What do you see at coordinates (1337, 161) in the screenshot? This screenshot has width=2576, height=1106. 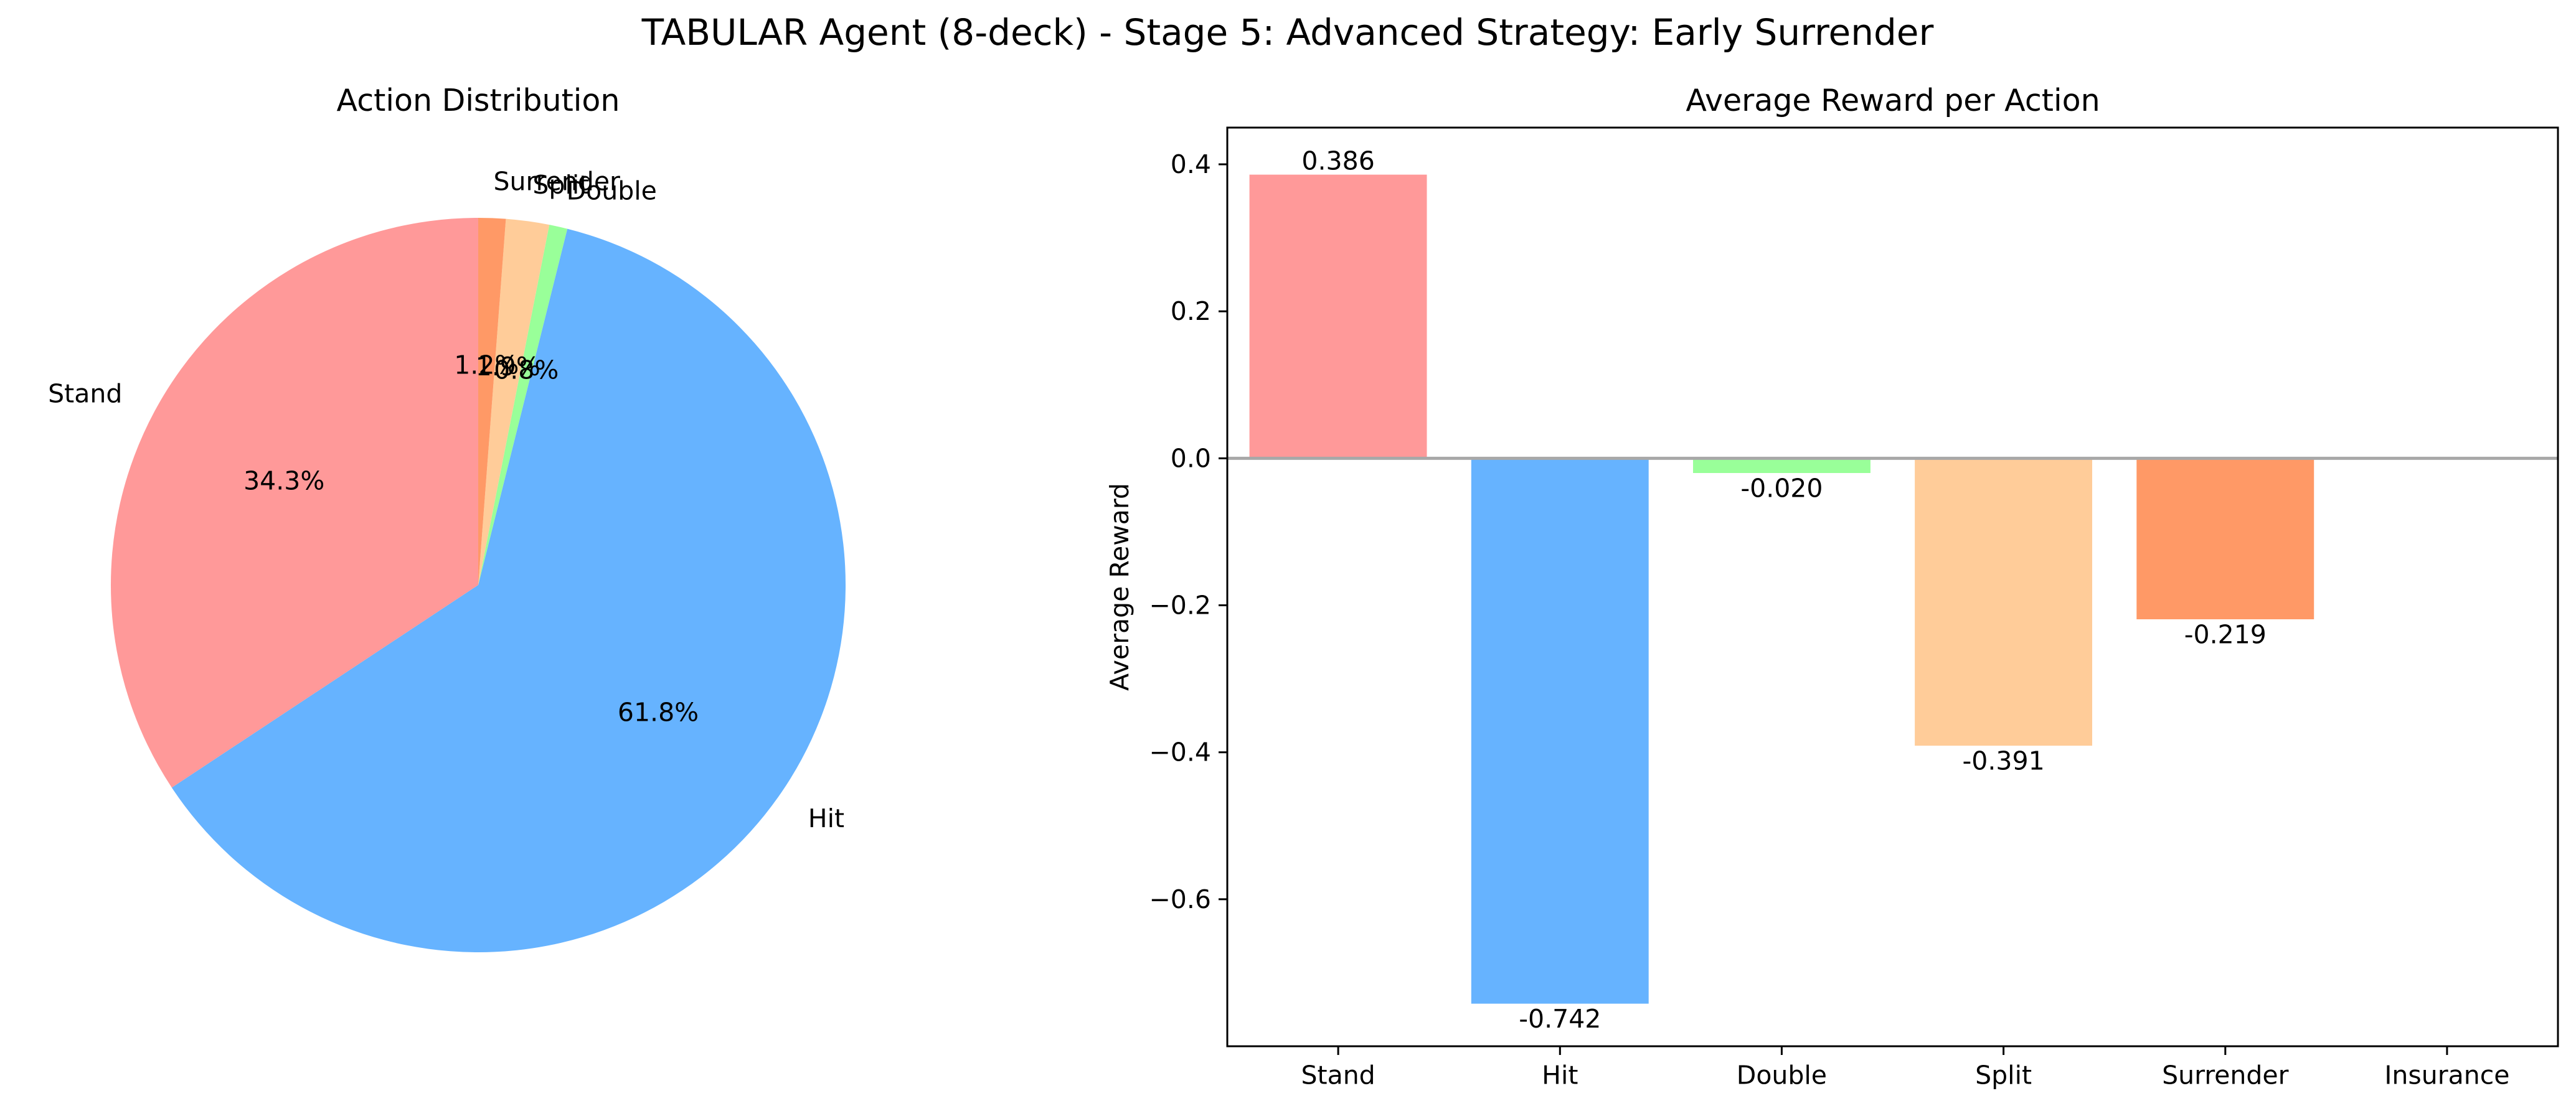 I see `bar-value-label-stand: 0.386` at bounding box center [1337, 161].